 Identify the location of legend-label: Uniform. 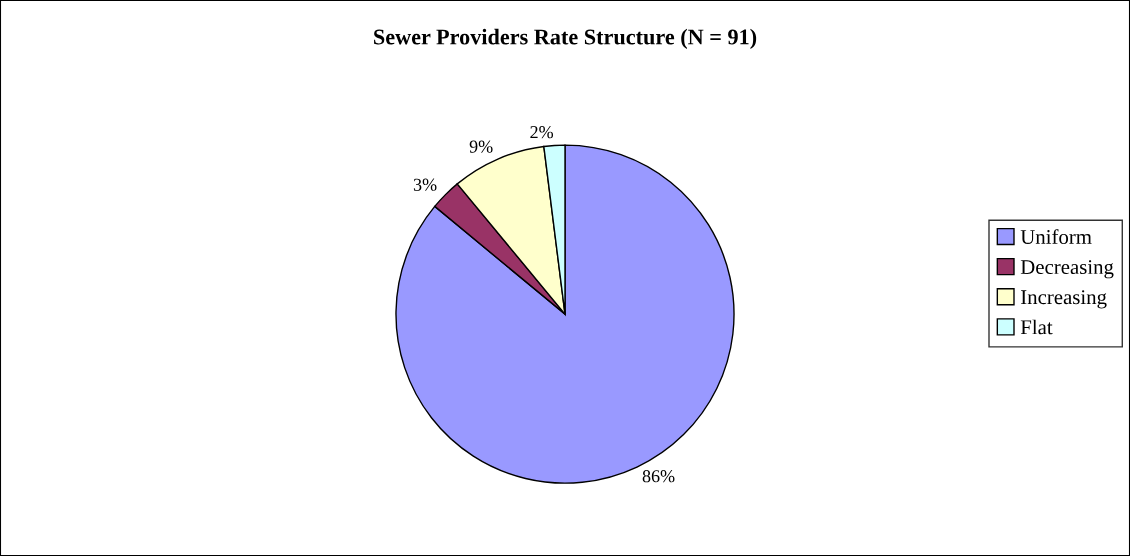
(1056, 236).